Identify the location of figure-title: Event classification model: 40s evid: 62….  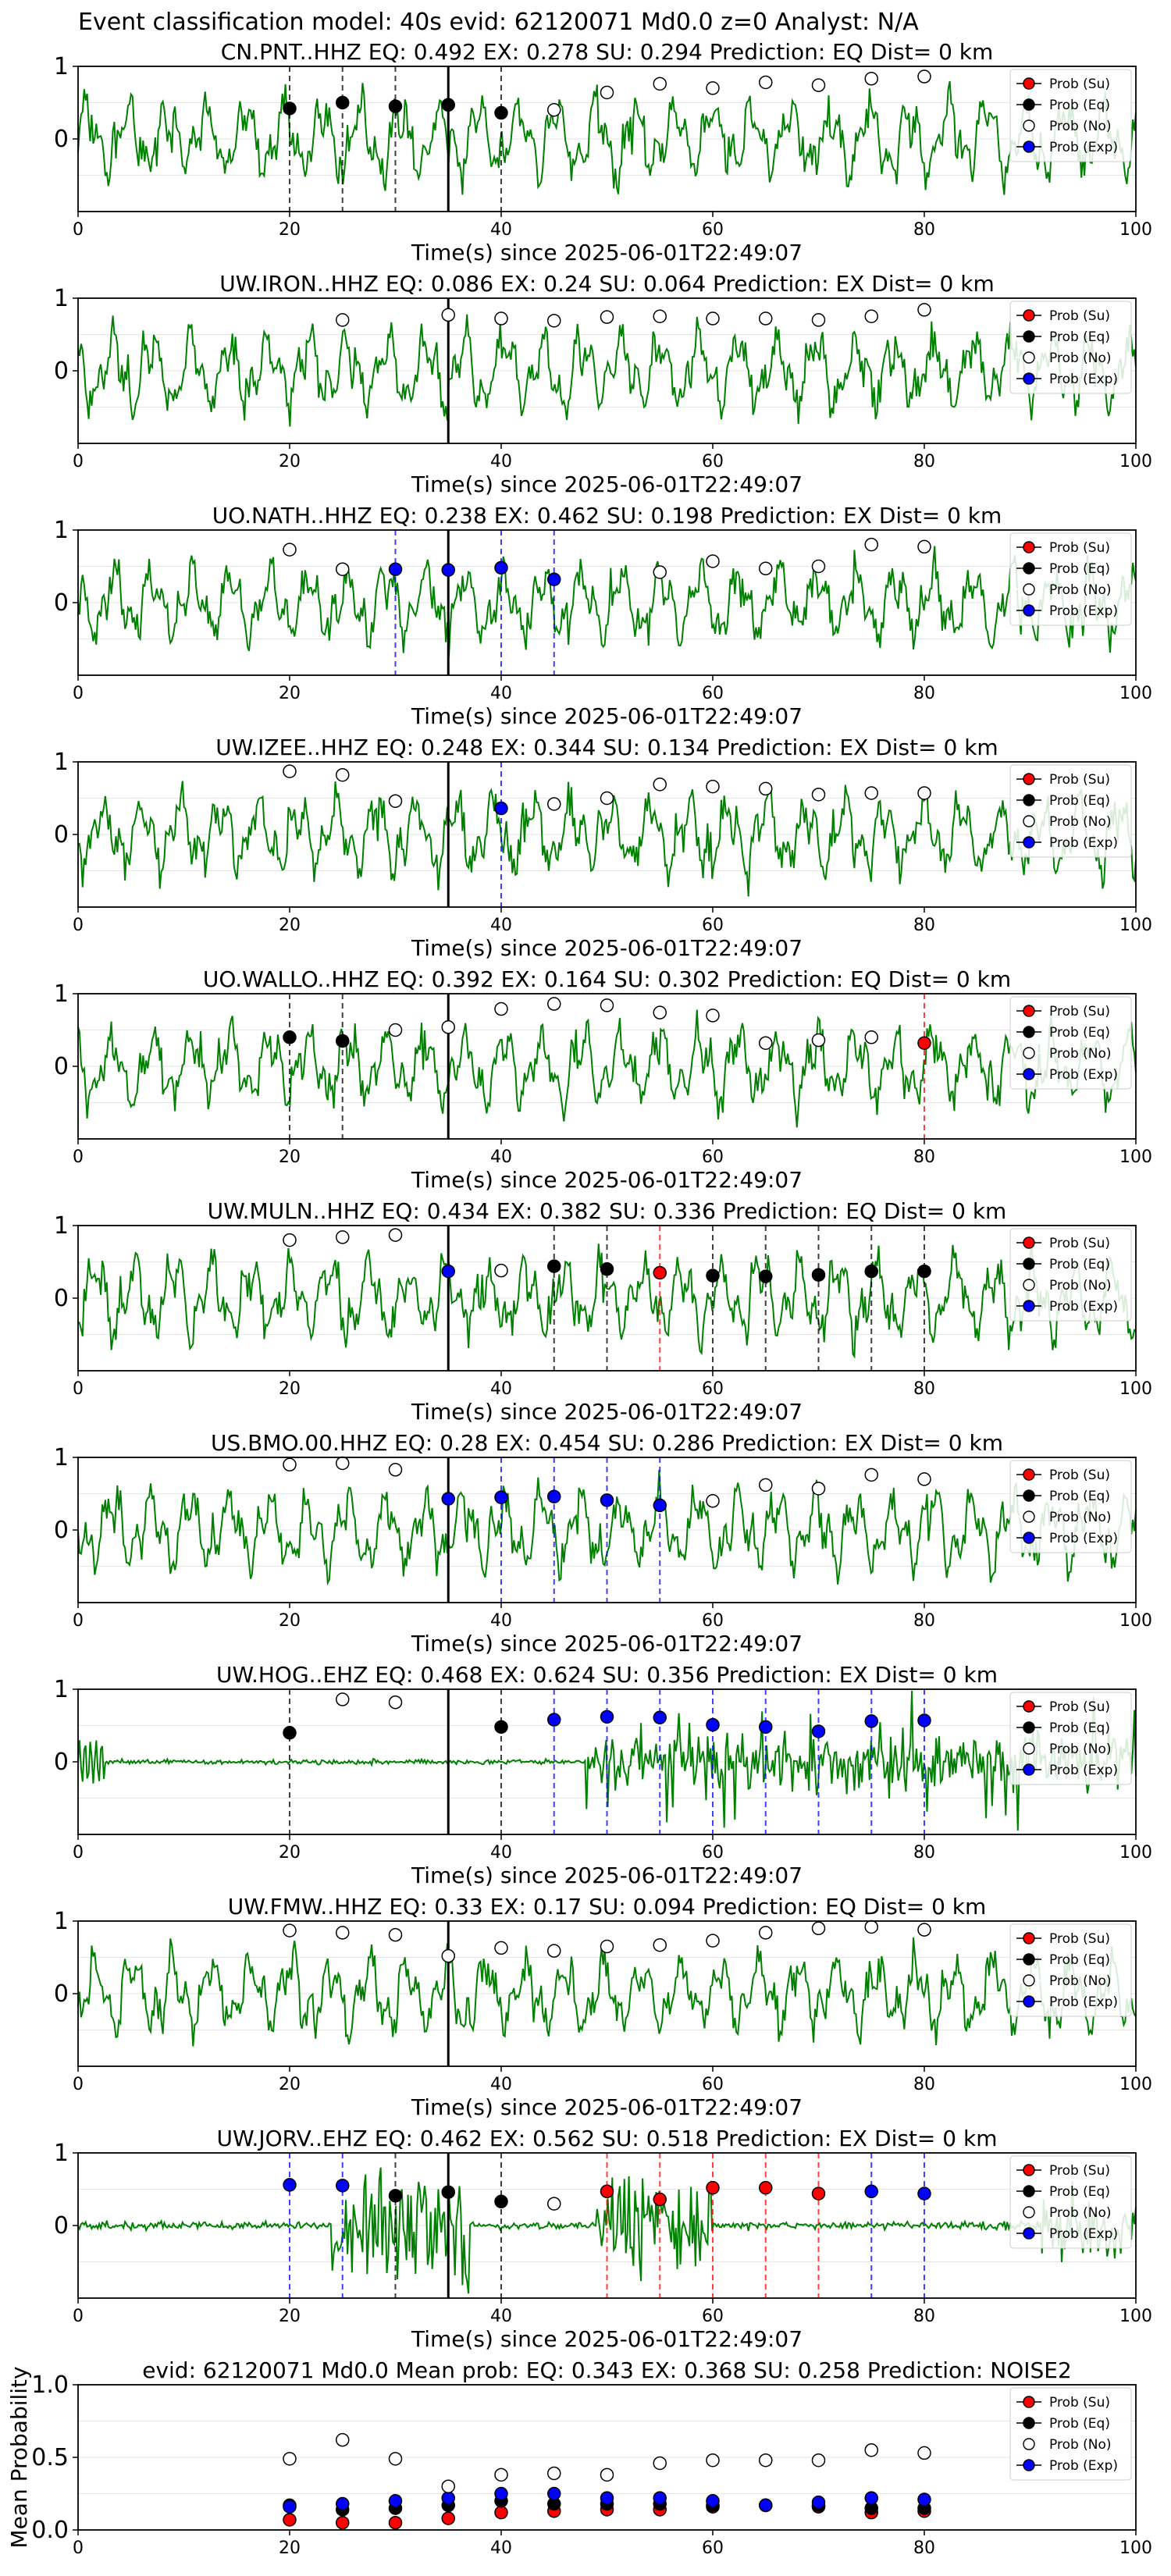
(498, 22).